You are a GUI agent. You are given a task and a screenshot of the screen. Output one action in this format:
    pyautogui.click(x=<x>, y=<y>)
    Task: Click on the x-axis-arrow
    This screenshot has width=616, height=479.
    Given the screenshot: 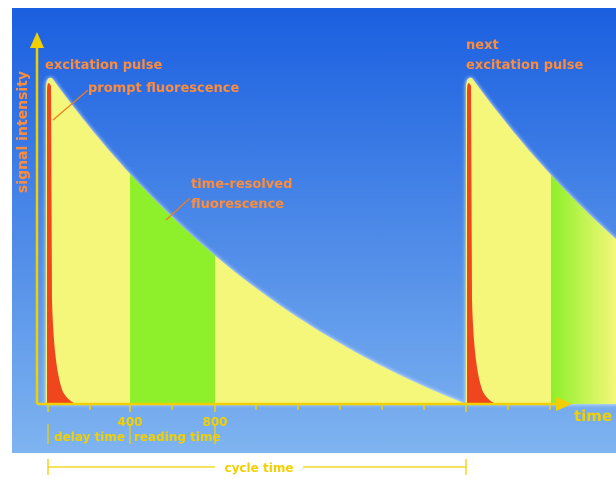 What is the action you would take?
    pyautogui.click(x=564, y=404)
    